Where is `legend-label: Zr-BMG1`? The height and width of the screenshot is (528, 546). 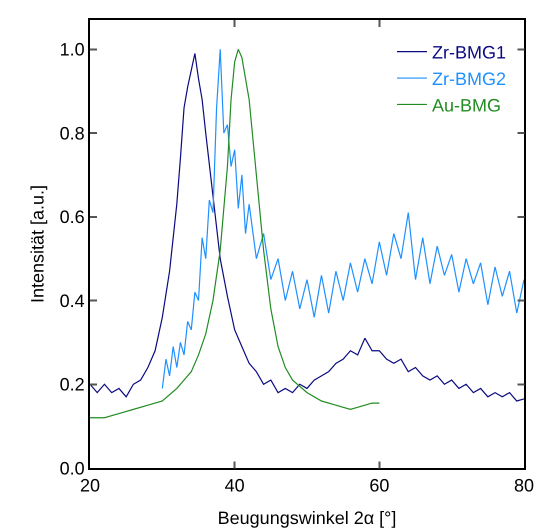
legend-label: Zr-BMG1 is located at coordinates (469, 52).